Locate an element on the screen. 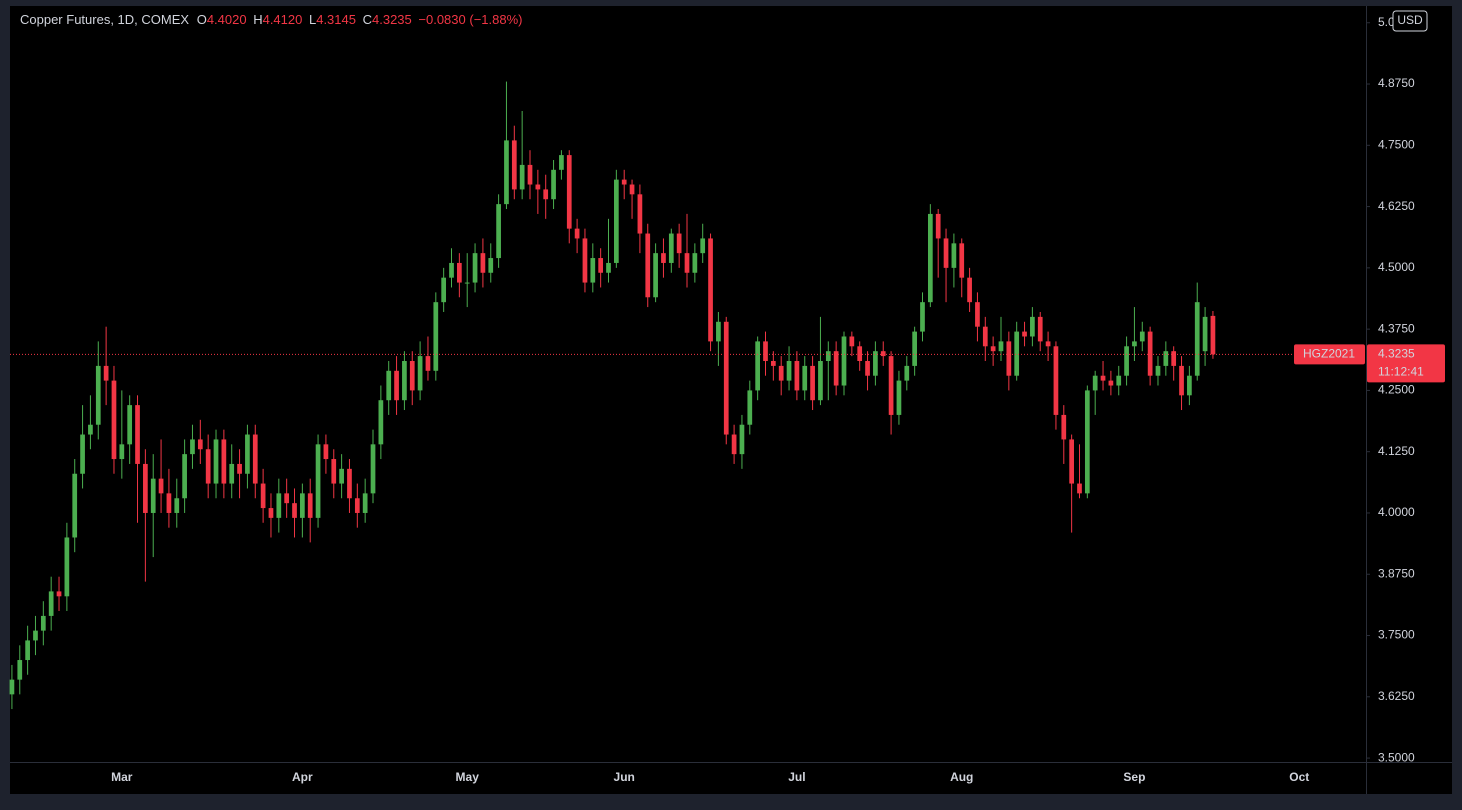 This screenshot has width=1462, height=810. x-tick-label: Aug is located at coordinates (961, 777).